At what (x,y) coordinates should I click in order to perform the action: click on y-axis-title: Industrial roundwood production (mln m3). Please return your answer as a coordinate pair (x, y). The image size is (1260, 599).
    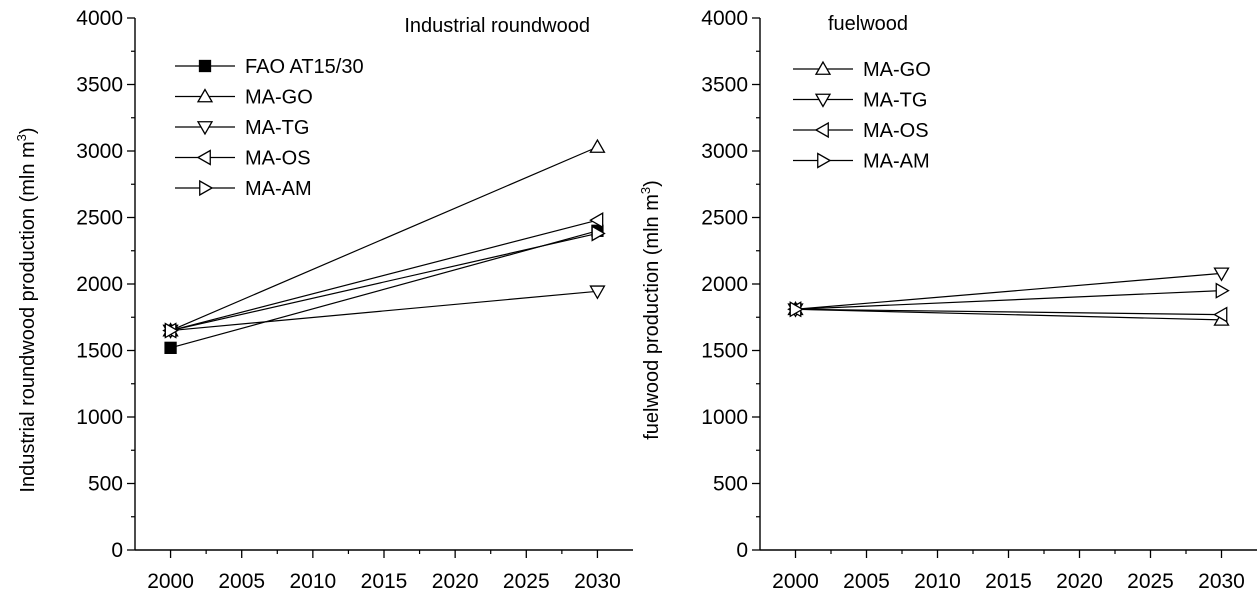
    Looking at the image, I should click on (26, 309).